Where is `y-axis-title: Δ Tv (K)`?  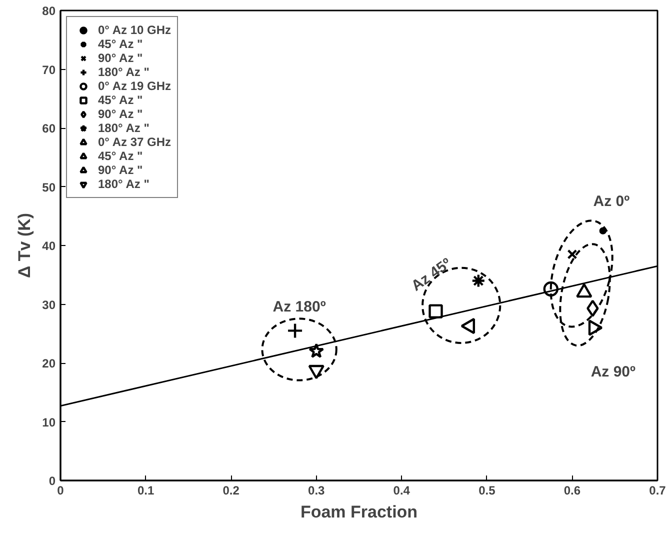
y-axis-title: Δ Tv (K) is located at coordinates (24, 245).